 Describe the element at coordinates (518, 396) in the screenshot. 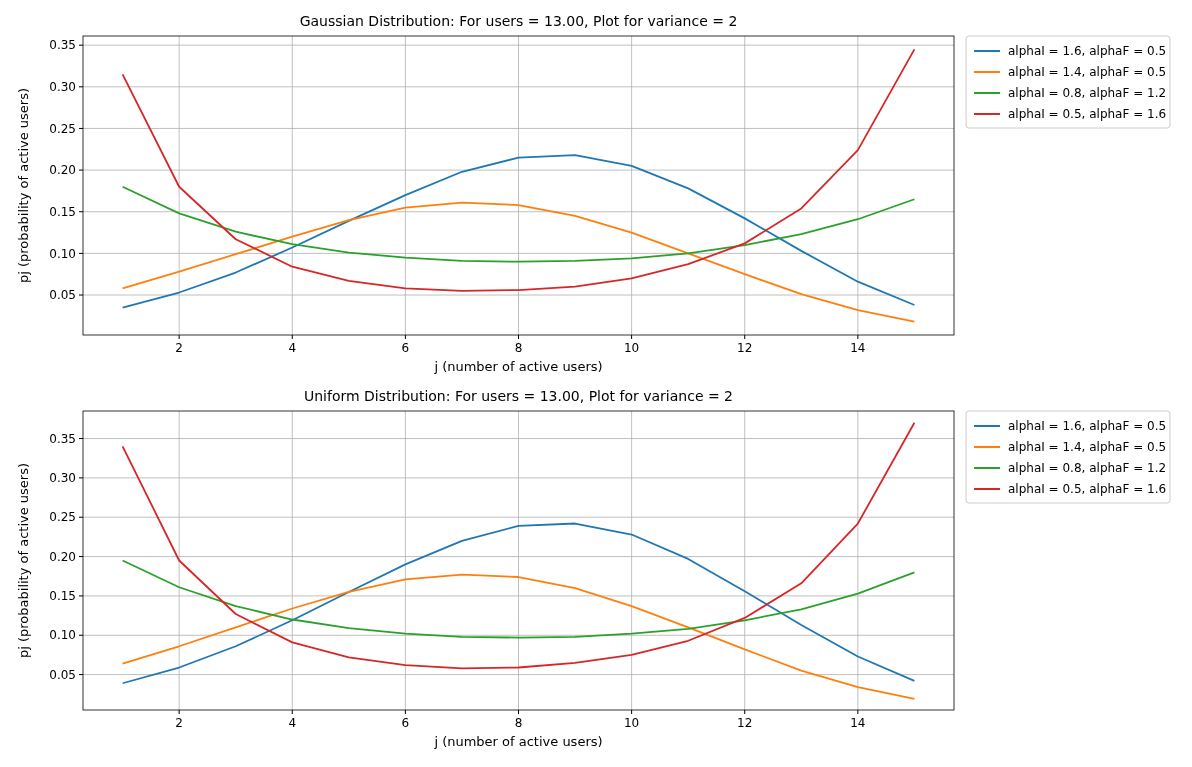

I see `chart-title: Uniform Distribution: For users = 13.00, Plot for variance = 2` at that location.